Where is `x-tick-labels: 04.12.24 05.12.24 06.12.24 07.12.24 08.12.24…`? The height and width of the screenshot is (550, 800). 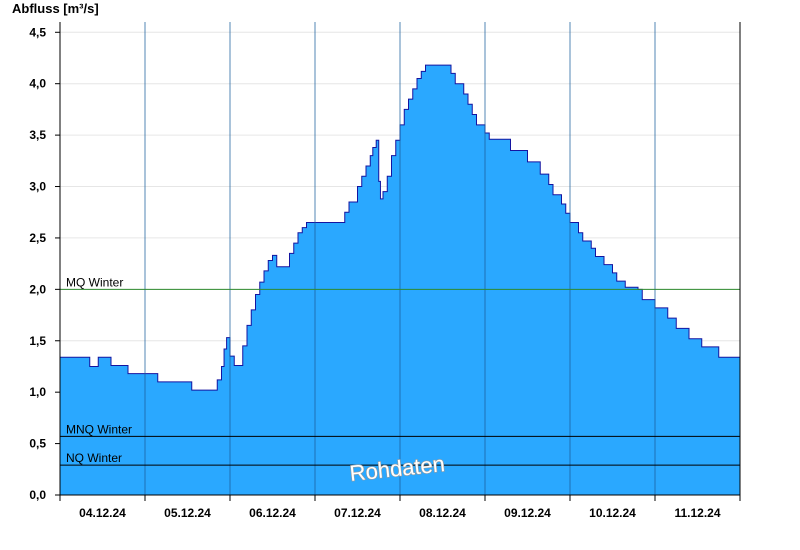
x-tick-labels: 04.12.24 05.12.24 06.12.24 07.12.24 08.12.24… is located at coordinates (400, 507).